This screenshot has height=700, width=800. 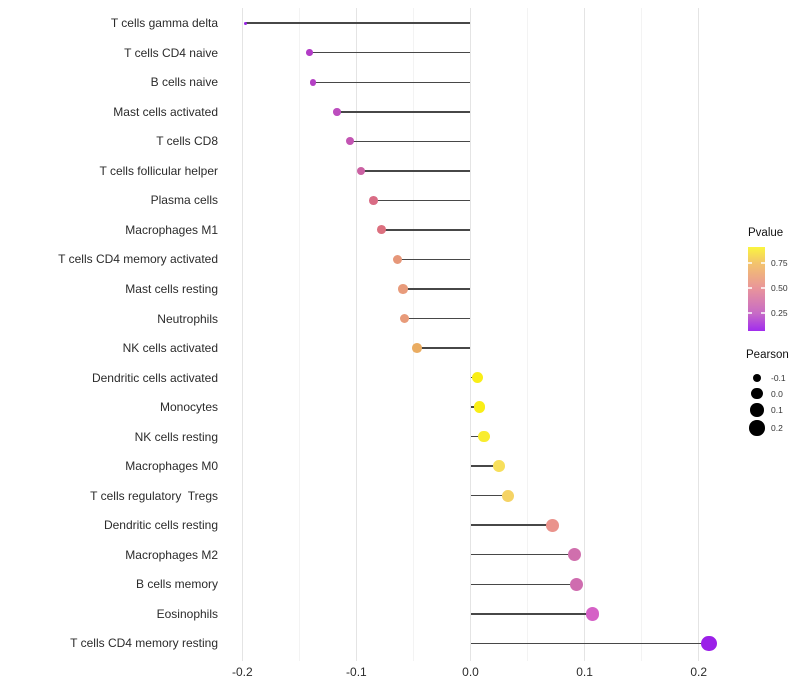 I want to click on y-axis-label: NK cells activated, so click(x=170, y=348).